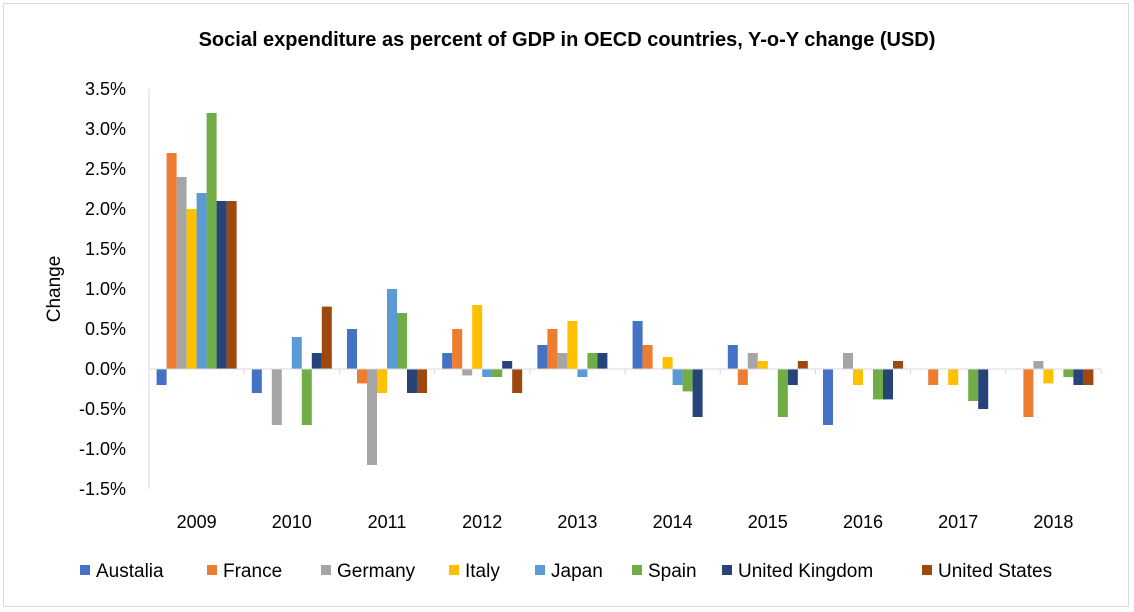  I want to click on bar-2014-italy, so click(667, 363).